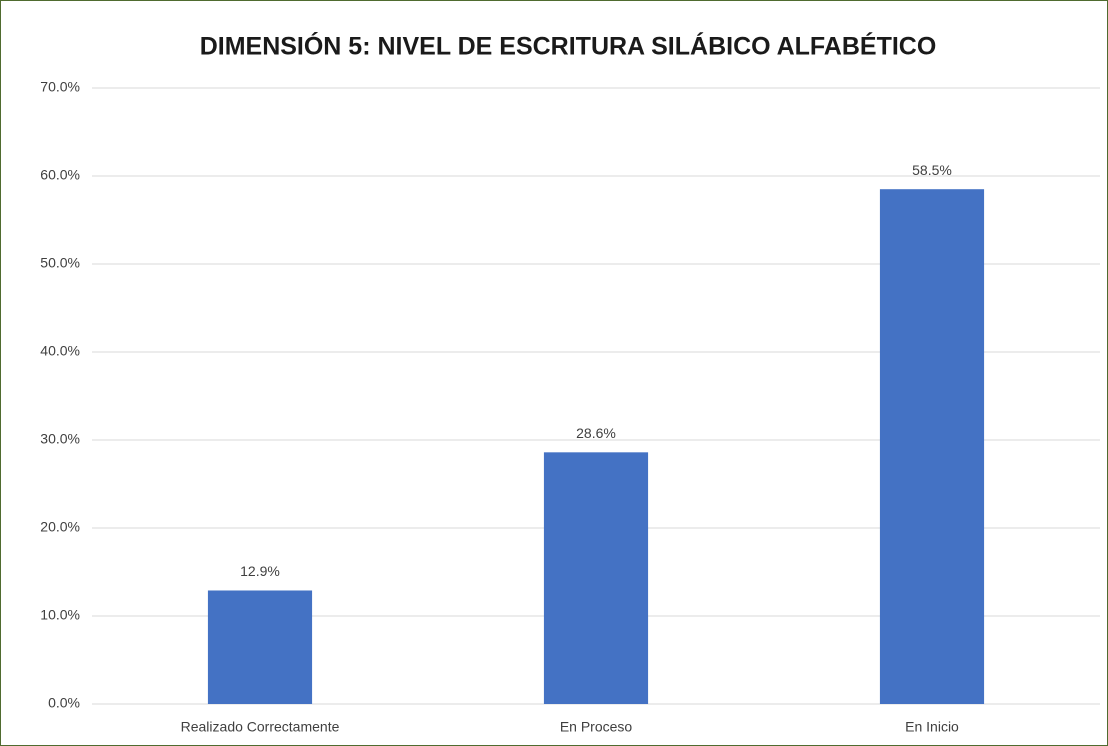 The image size is (1108, 746). What do you see at coordinates (932, 727) in the screenshot?
I see `x-tick-label: En Inicio` at bounding box center [932, 727].